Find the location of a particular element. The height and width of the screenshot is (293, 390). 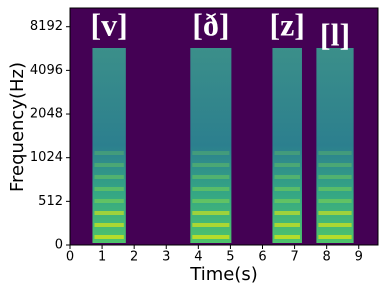

segment-label: [l] is located at coordinates (335, 34).